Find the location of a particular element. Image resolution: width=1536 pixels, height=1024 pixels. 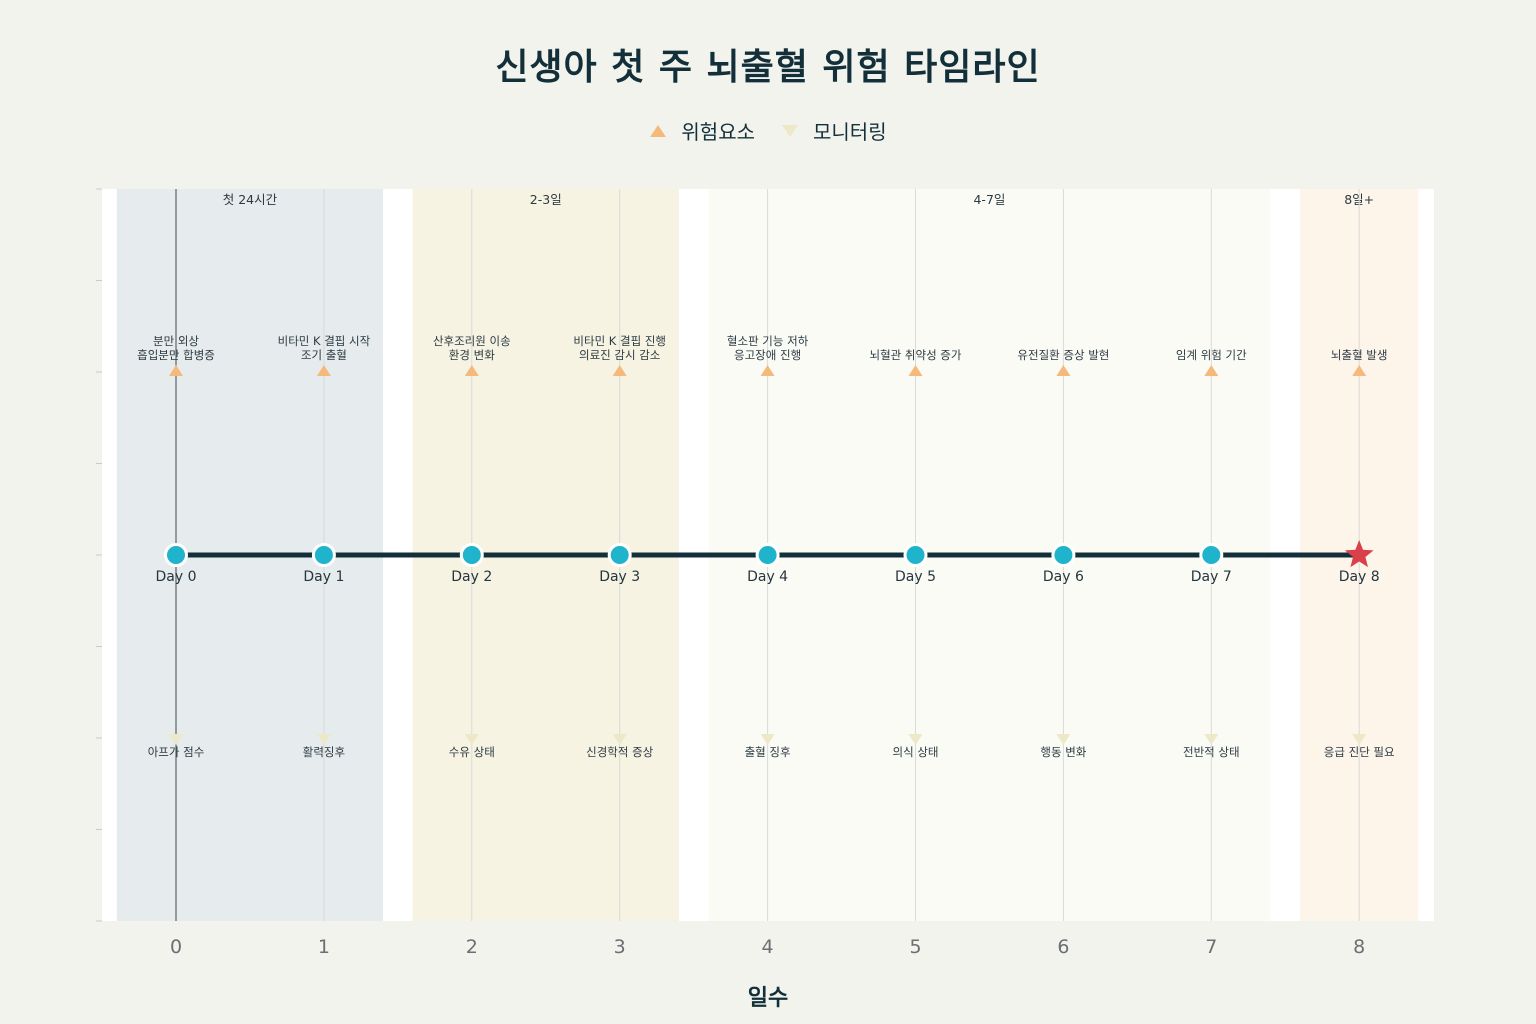

day-label: Day 5 is located at coordinates (915, 577).